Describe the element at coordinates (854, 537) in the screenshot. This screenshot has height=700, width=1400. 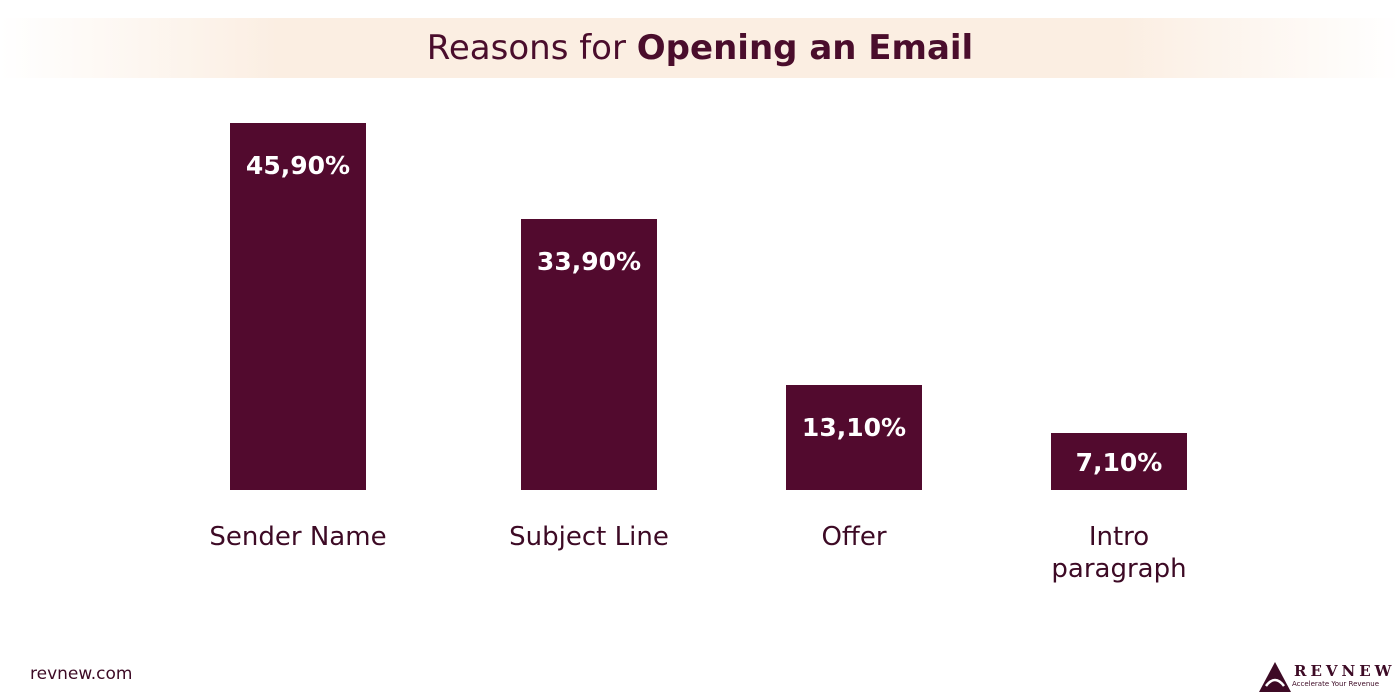
I see `x-tick-label: Offer` at that location.